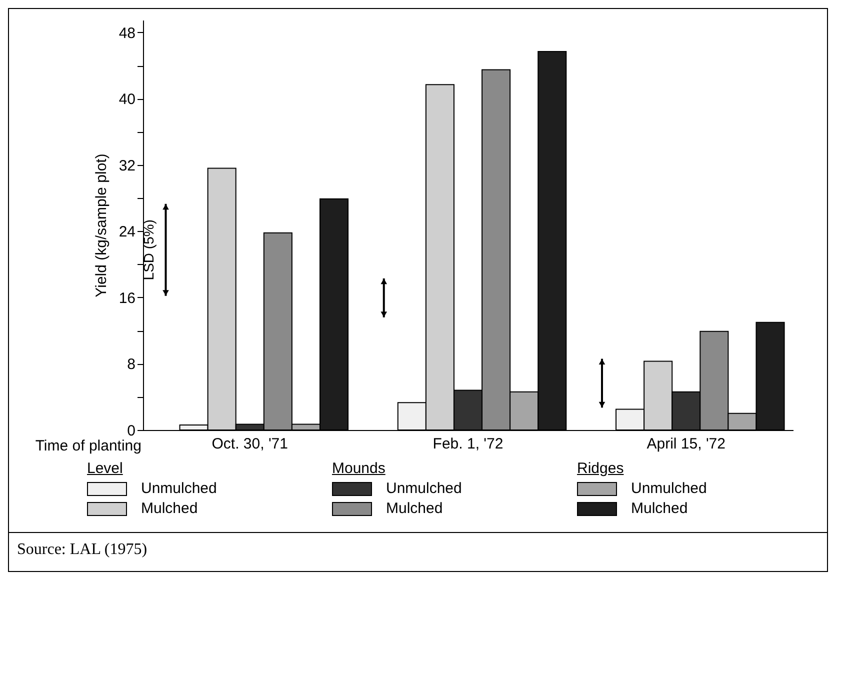  Describe the element at coordinates (88, 446) in the screenshot. I see `x-axis-title: Time of planting` at that location.